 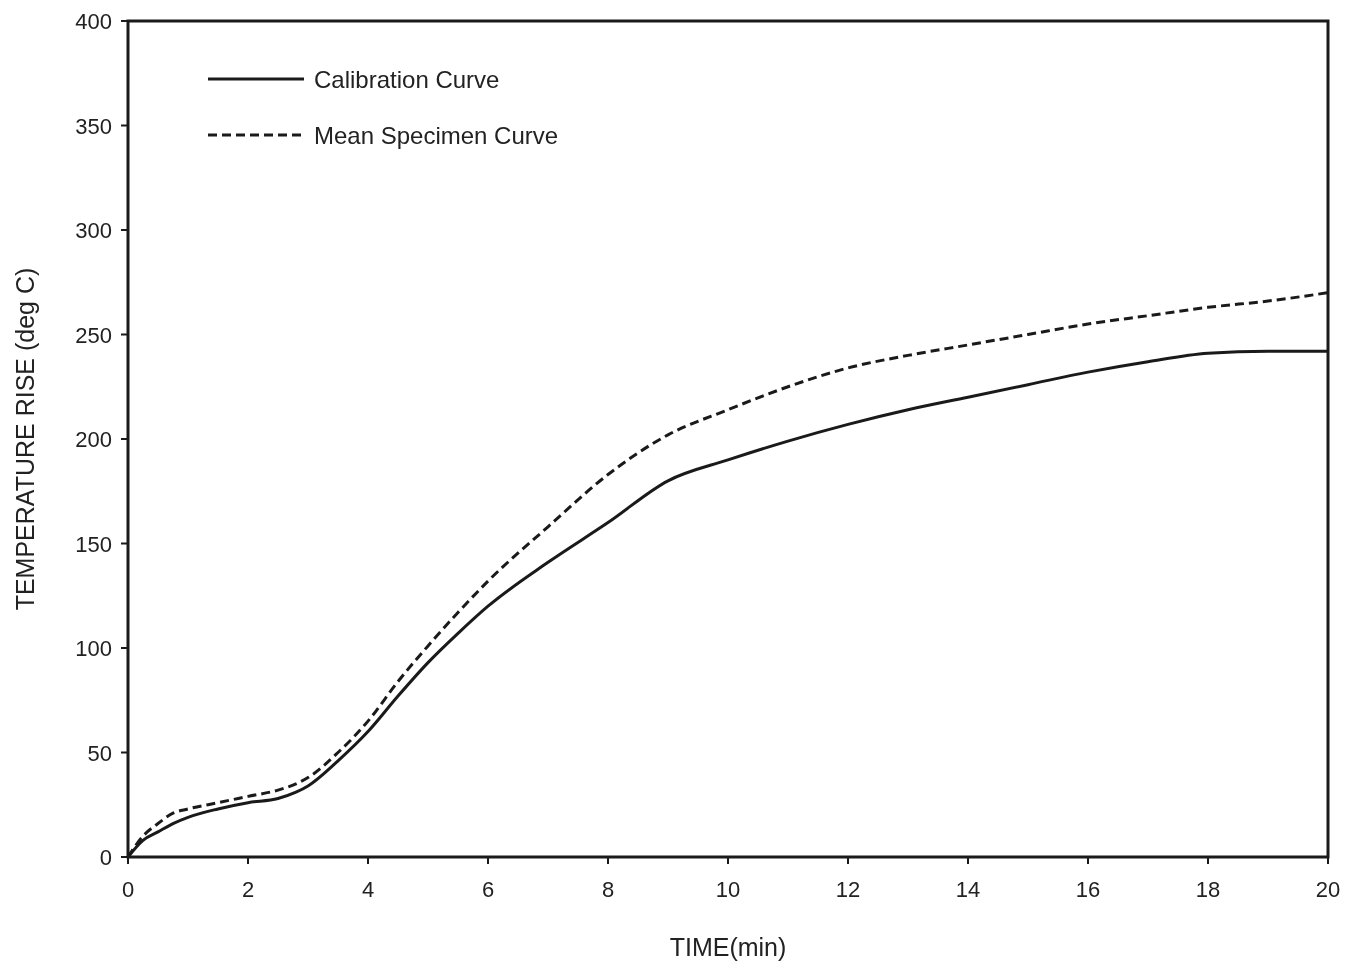 I want to click on x-tick-label: 20, so click(x=1328, y=889).